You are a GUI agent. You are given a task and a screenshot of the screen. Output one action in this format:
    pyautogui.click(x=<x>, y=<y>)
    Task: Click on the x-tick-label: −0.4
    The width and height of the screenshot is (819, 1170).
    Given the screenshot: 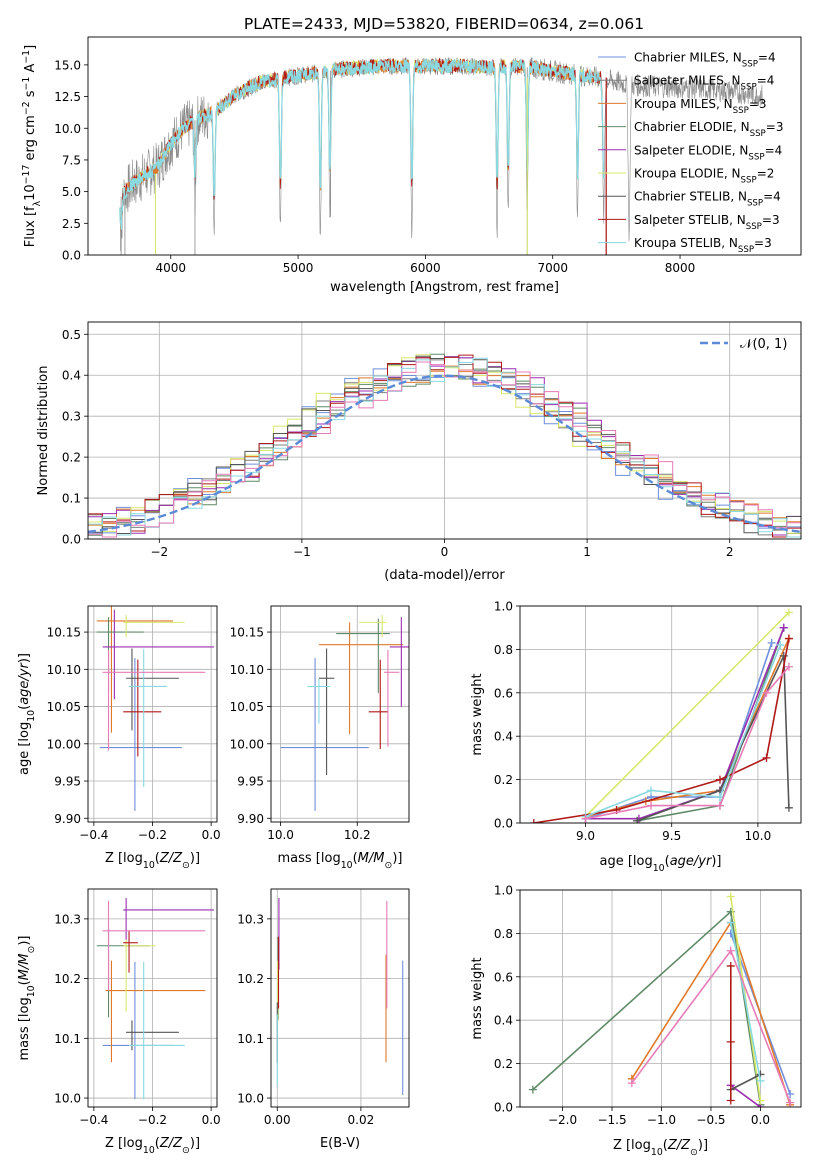 What is the action you would take?
    pyautogui.click(x=93, y=1120)
    